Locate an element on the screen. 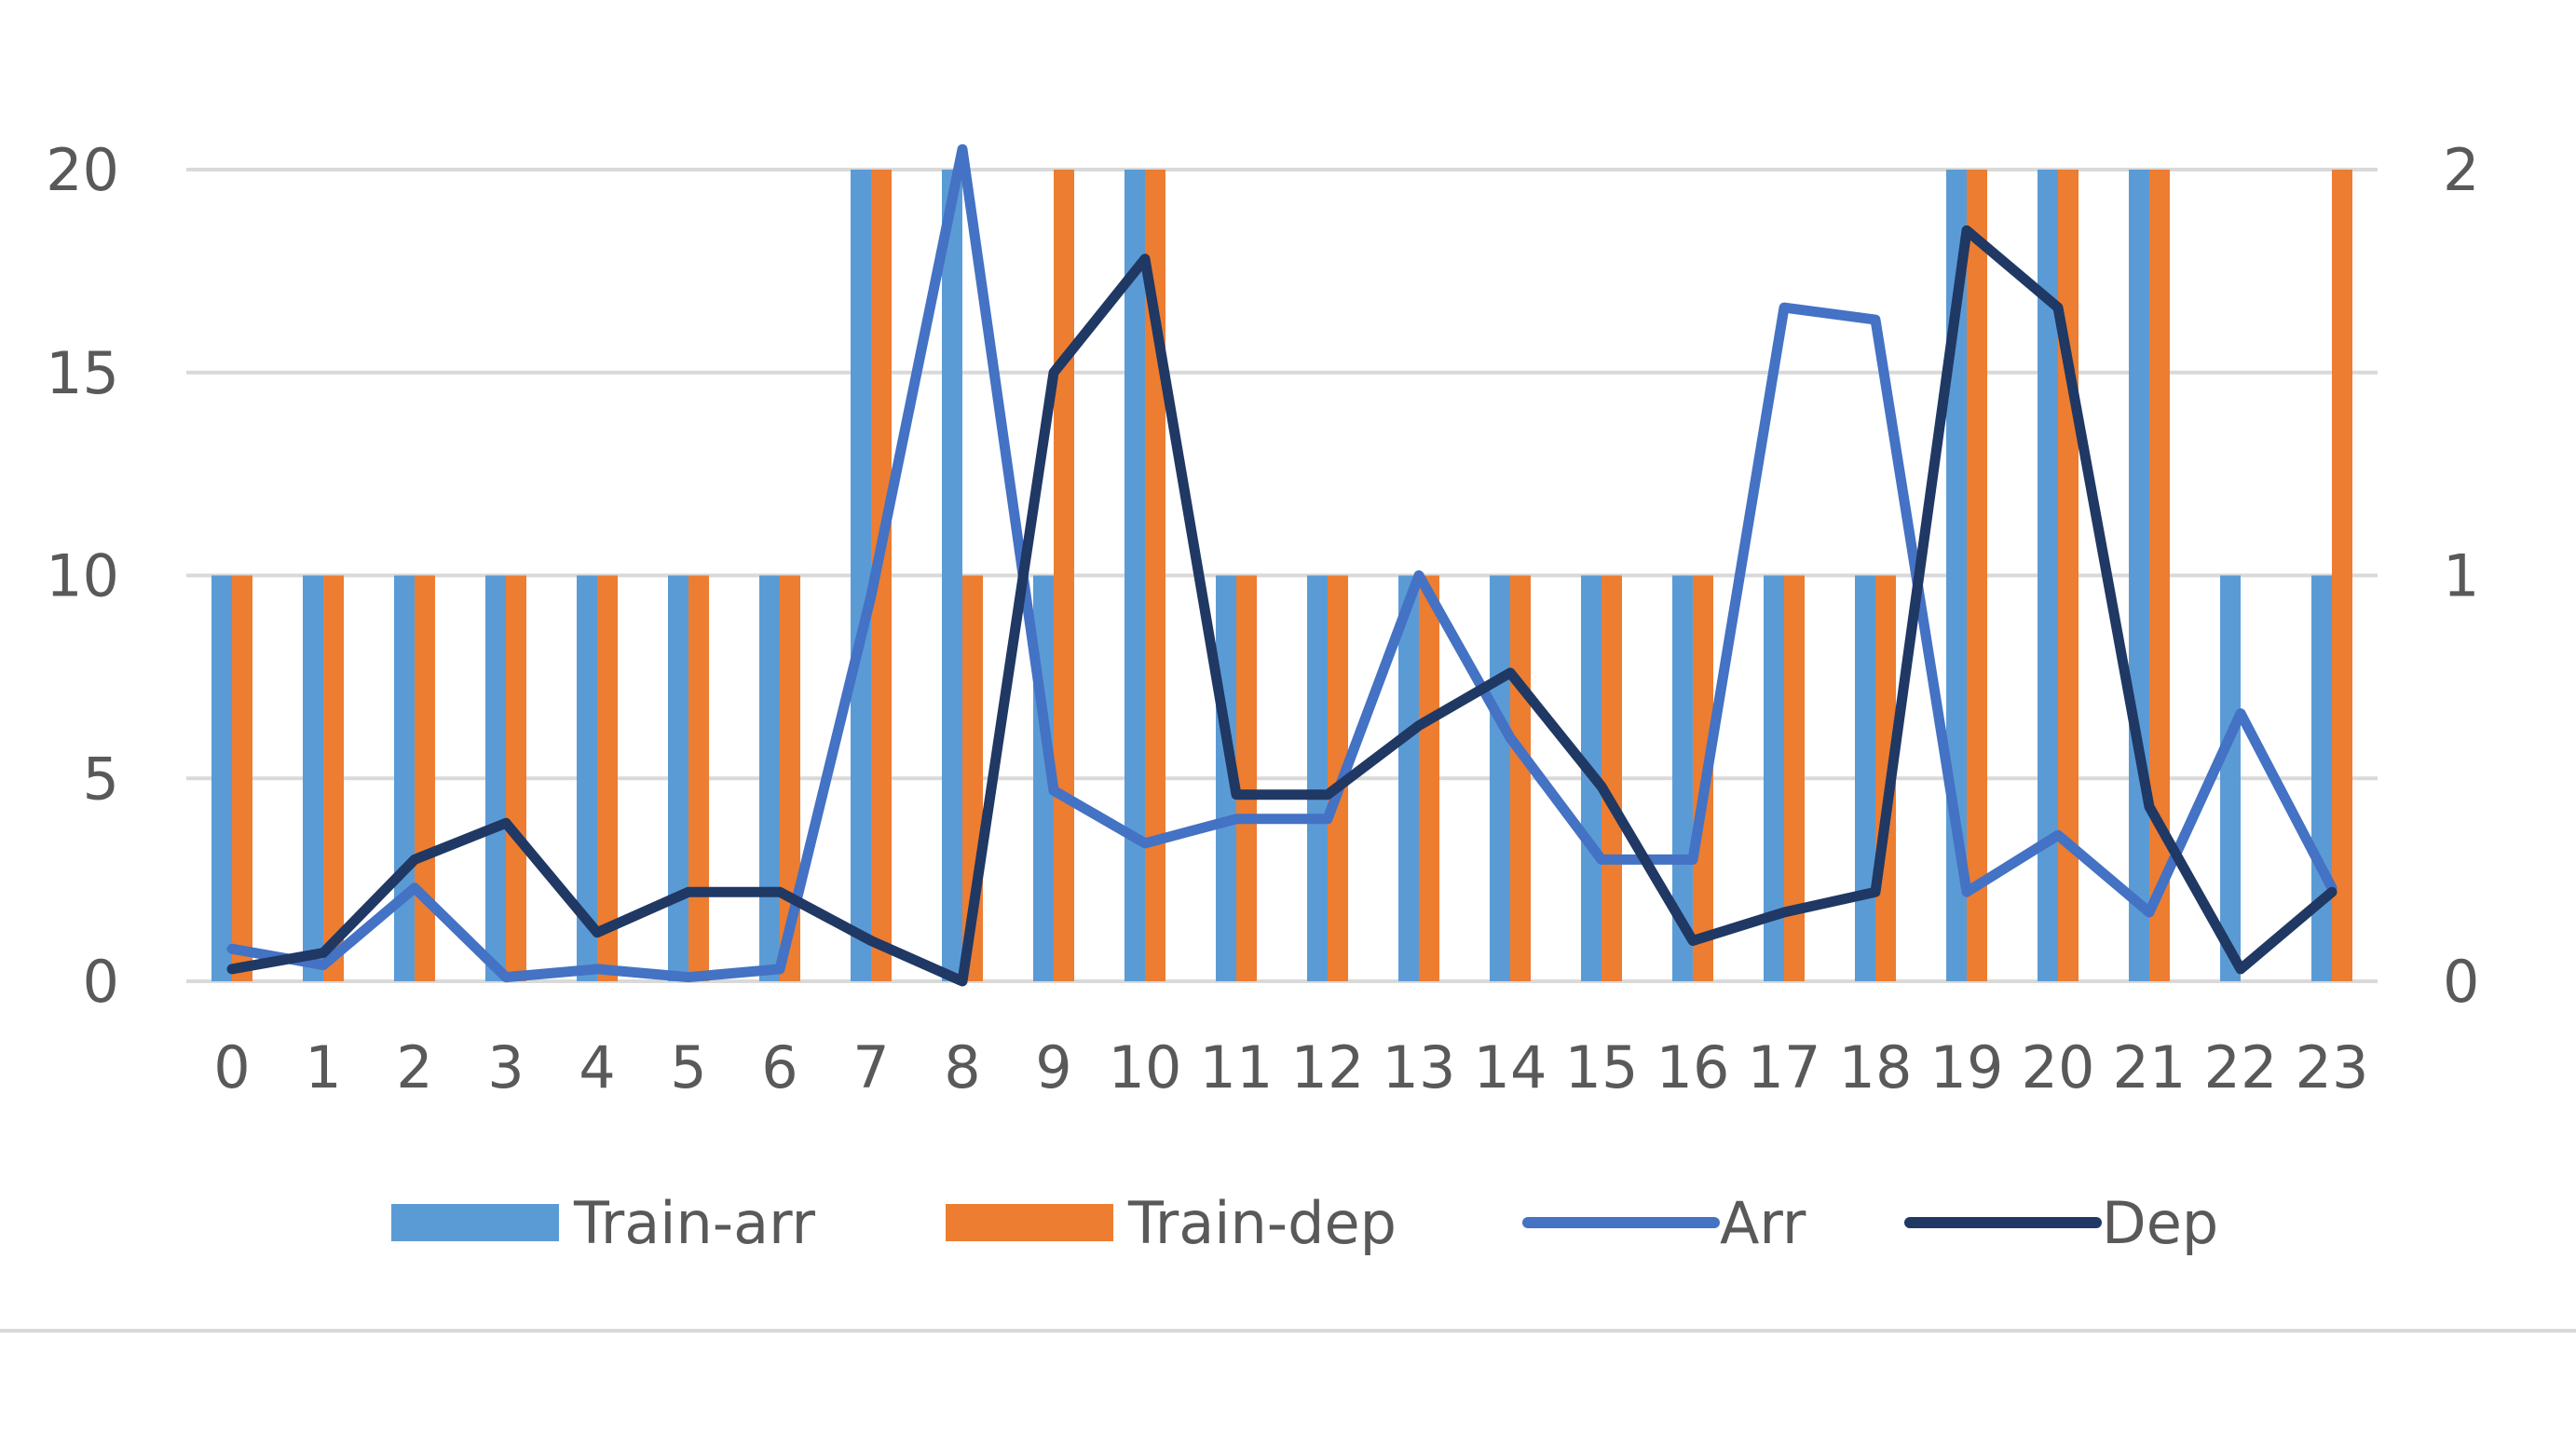 The width and height of the screenshot is (2576, 1450). legend-swatch-train-arr is located at coordinates (475, 1222).